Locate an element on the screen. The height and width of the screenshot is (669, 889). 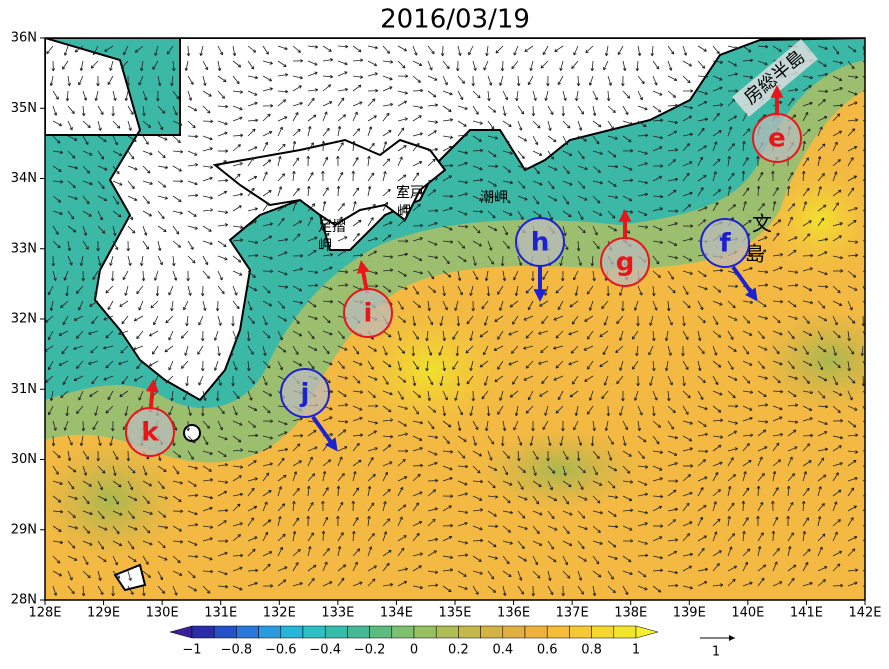
marker-label: i is located at coordinates (368, 314).